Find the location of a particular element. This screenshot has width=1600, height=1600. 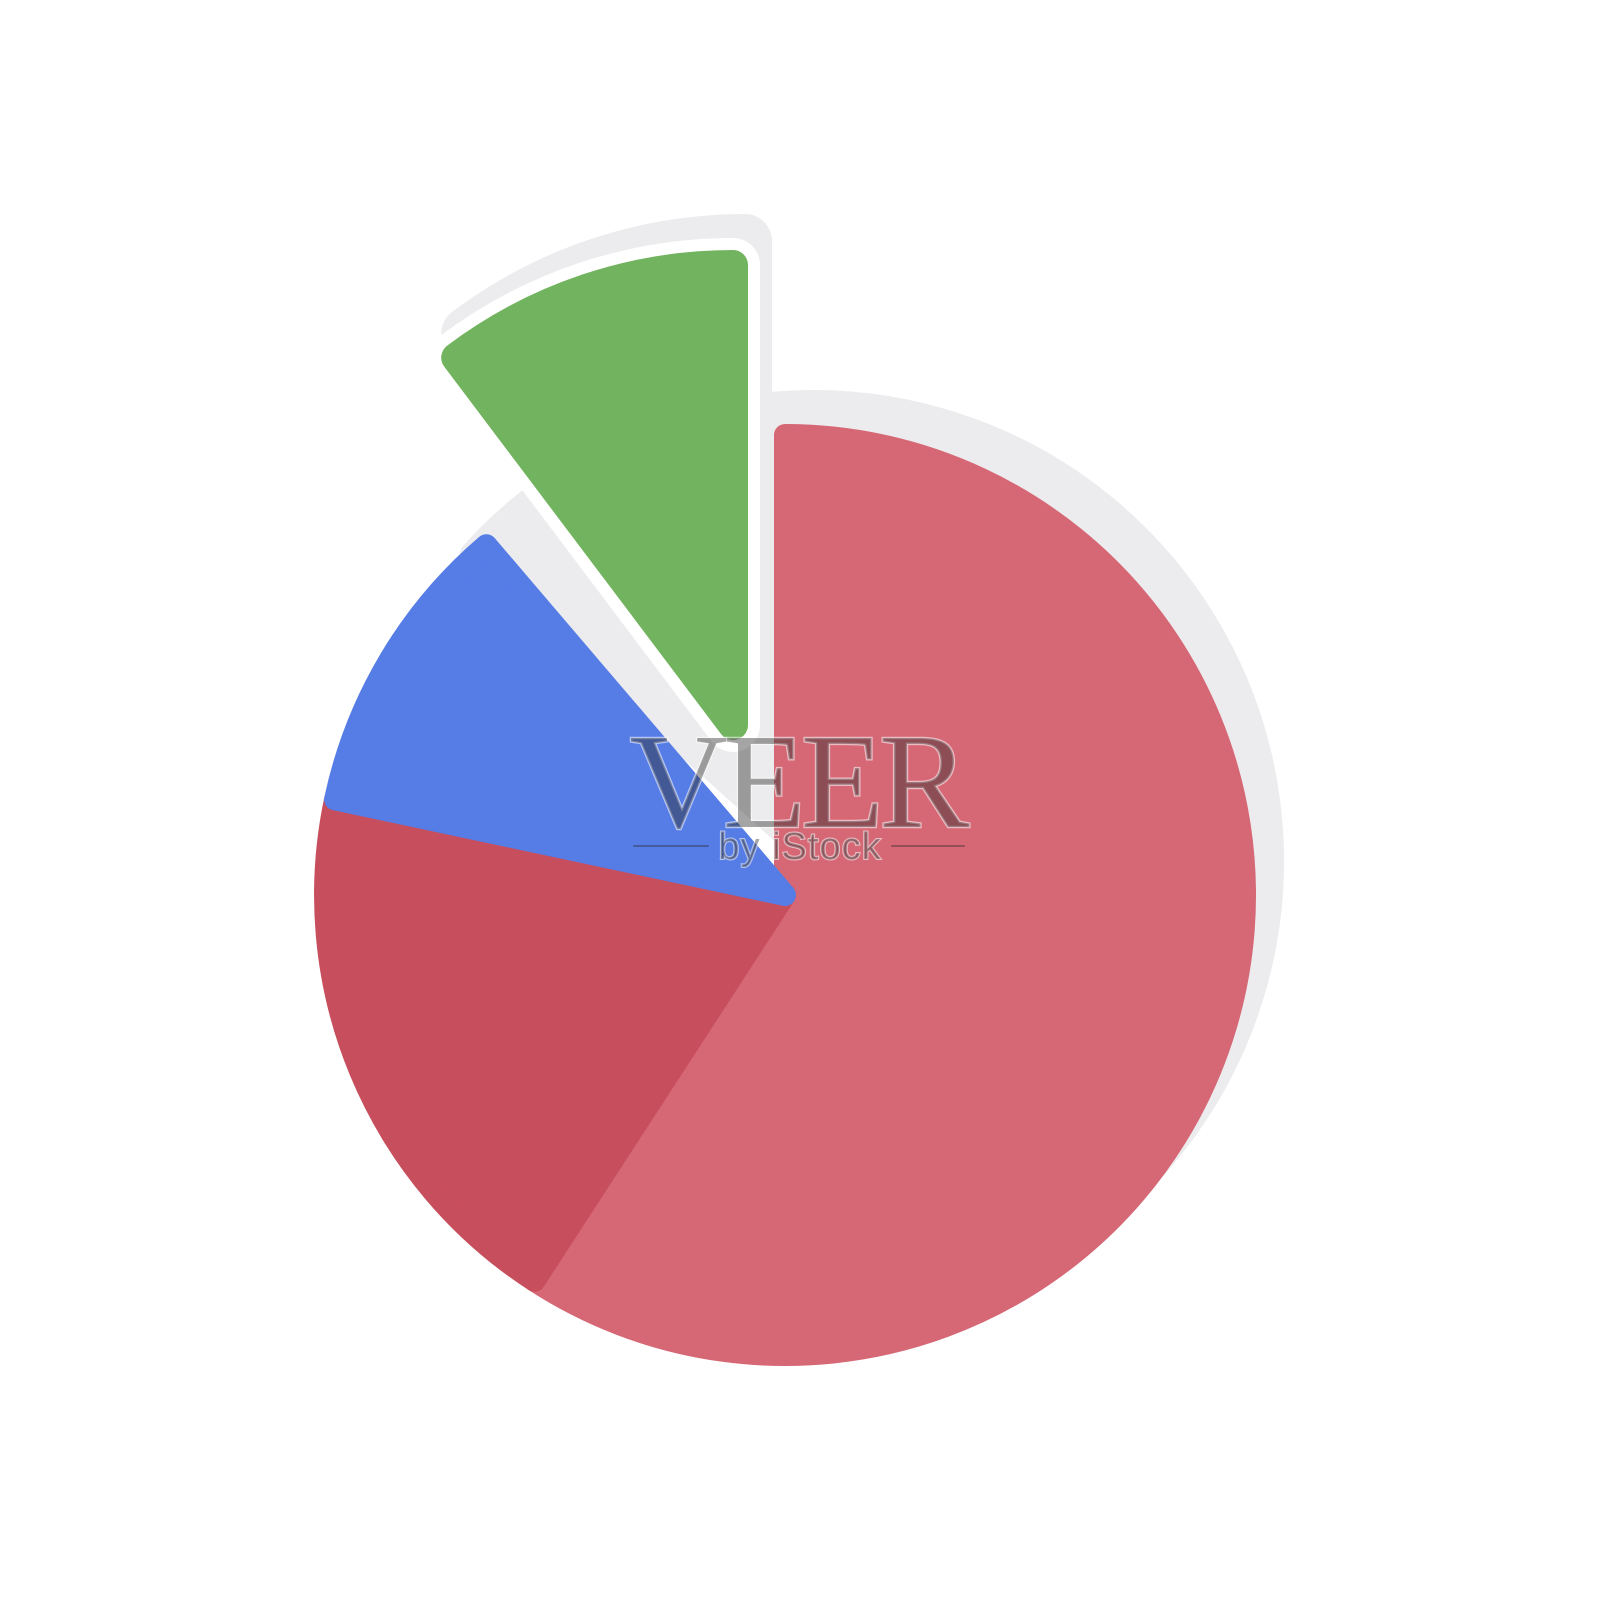

watermark: VEER by iStock is located at coordinates (802, 787).